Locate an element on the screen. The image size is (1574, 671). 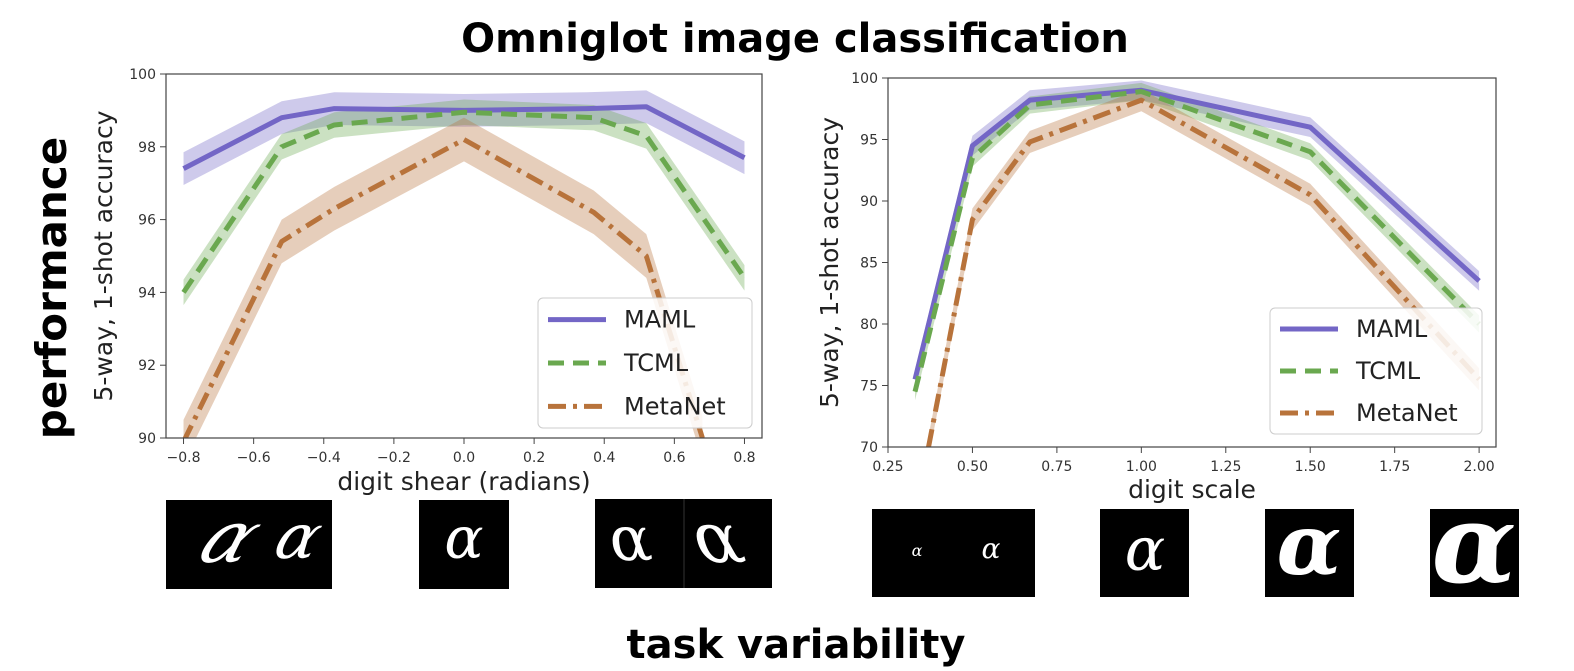
x-tick-label: 0.50 is located at coordinates (972, 467).